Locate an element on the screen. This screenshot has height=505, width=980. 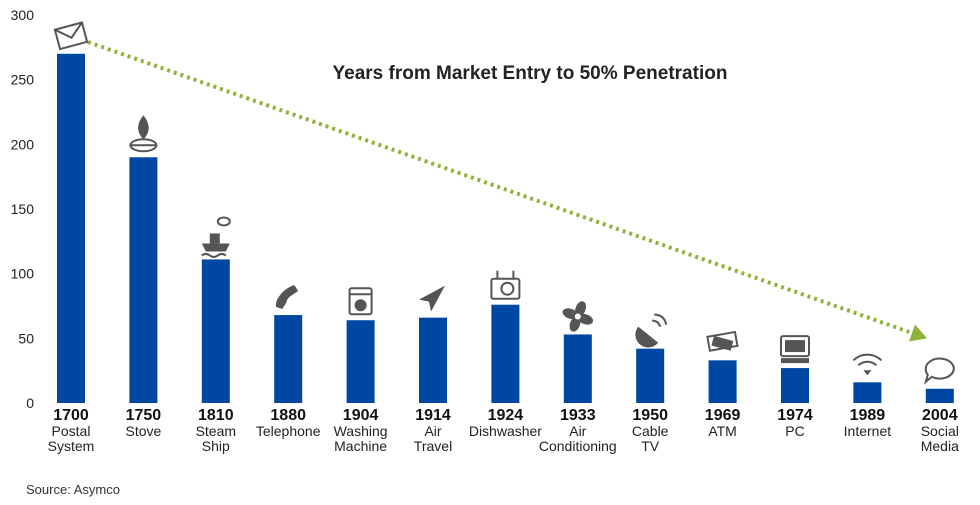
y-tick-label: 100 is located at coordinates (23, 274).